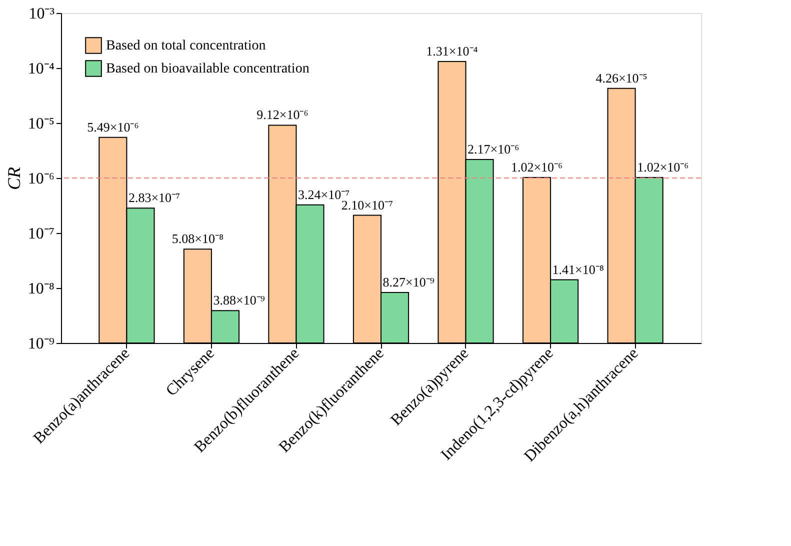 This screenshot has width=791, height=546. I want to click on y-tick-label: 10⁻⁶, so click(41, 179).